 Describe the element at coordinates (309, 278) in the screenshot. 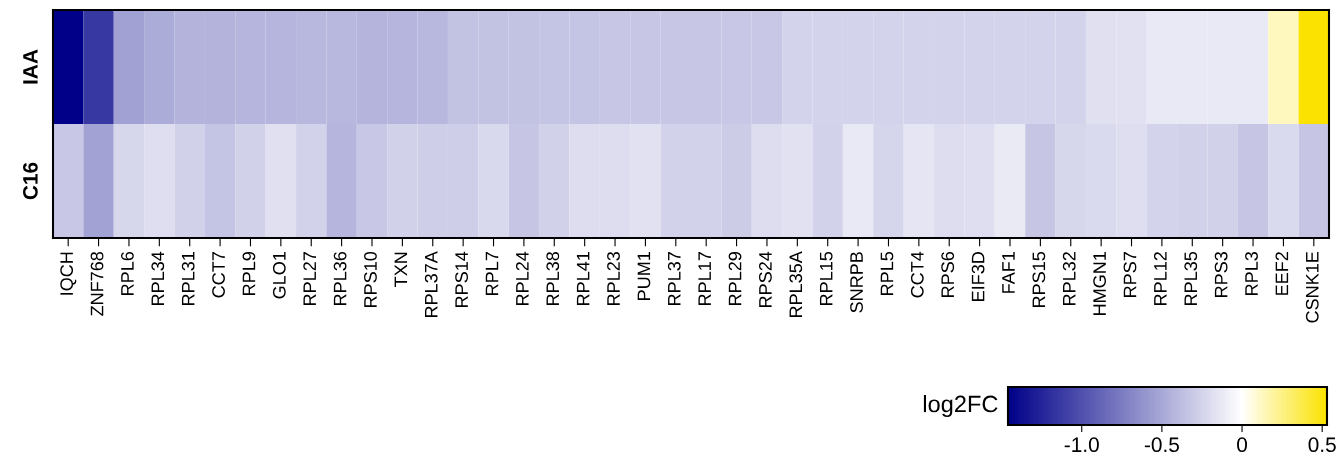

I see `x-tick-label: RPL27` at that location.